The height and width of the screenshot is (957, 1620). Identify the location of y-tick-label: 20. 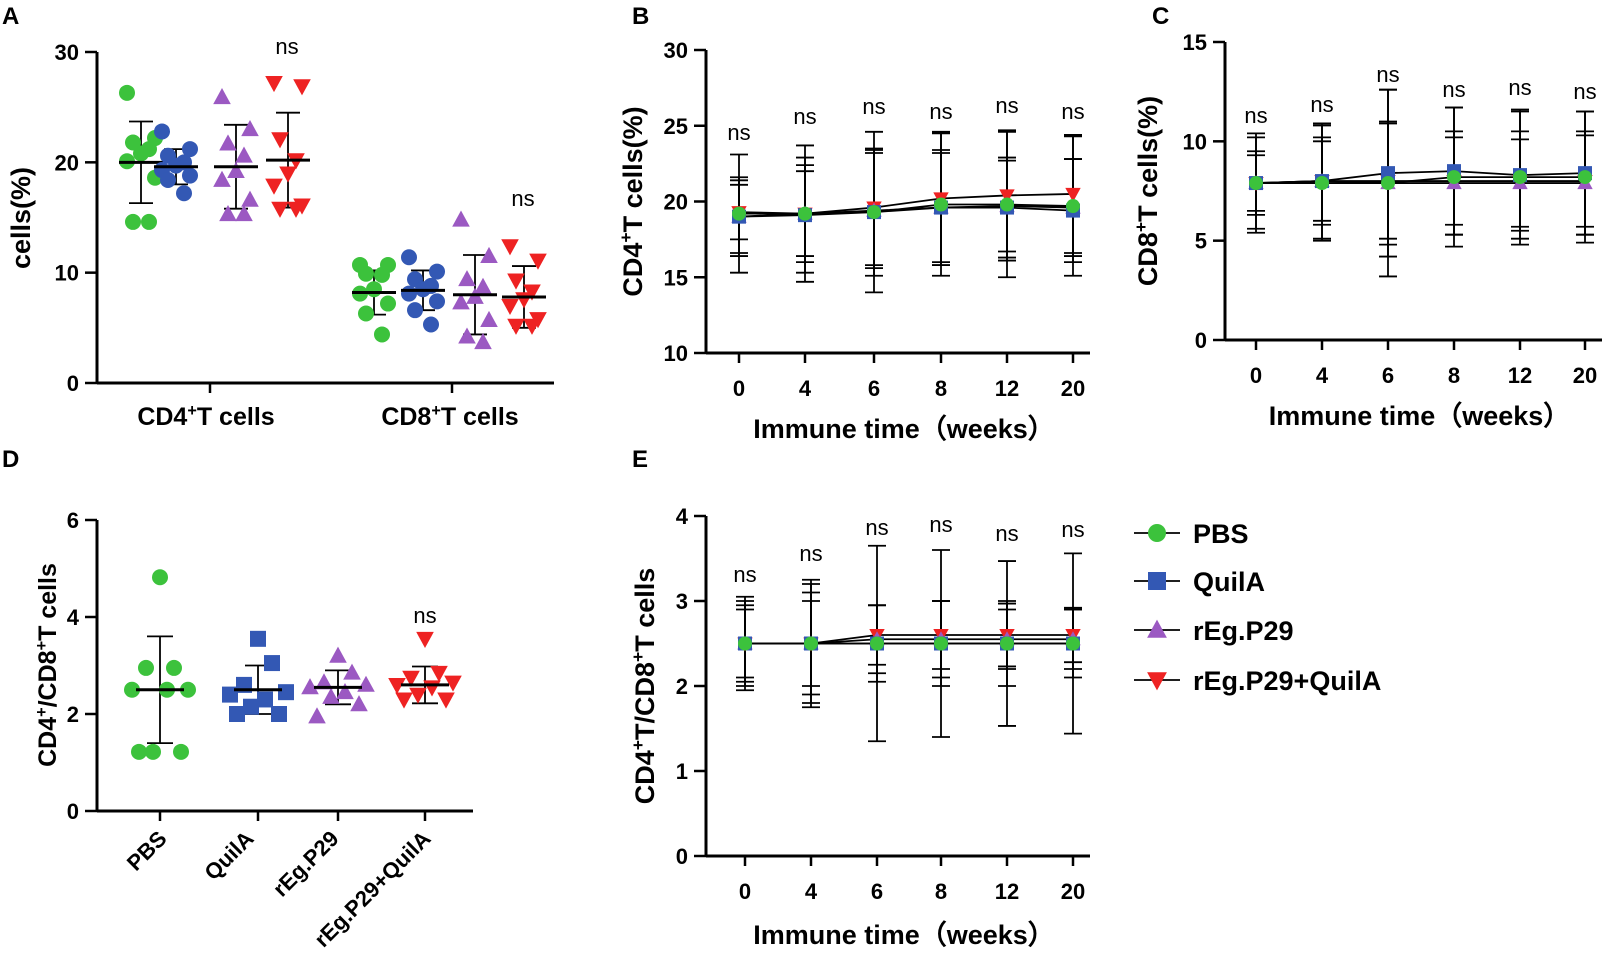
(676, 202).